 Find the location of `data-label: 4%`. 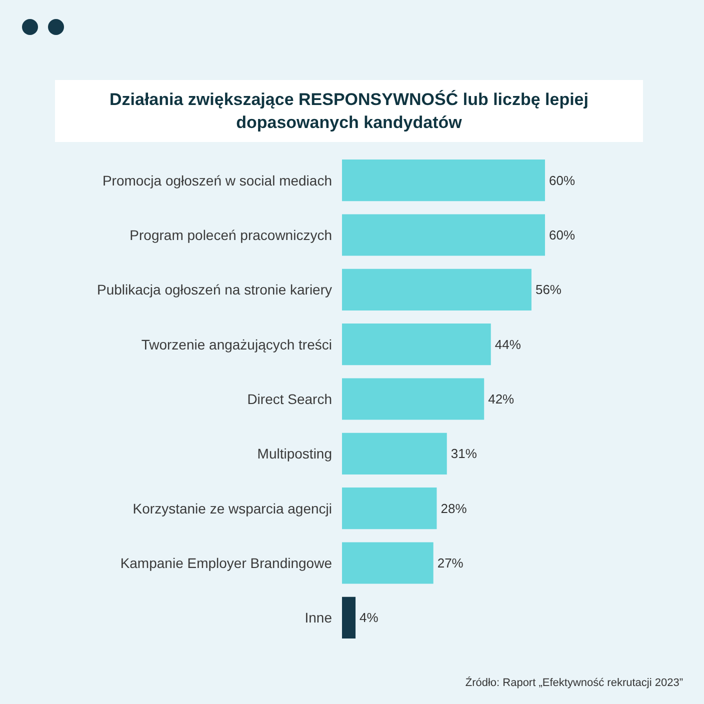

data-label: 4% is located at coordinates (369, 618).